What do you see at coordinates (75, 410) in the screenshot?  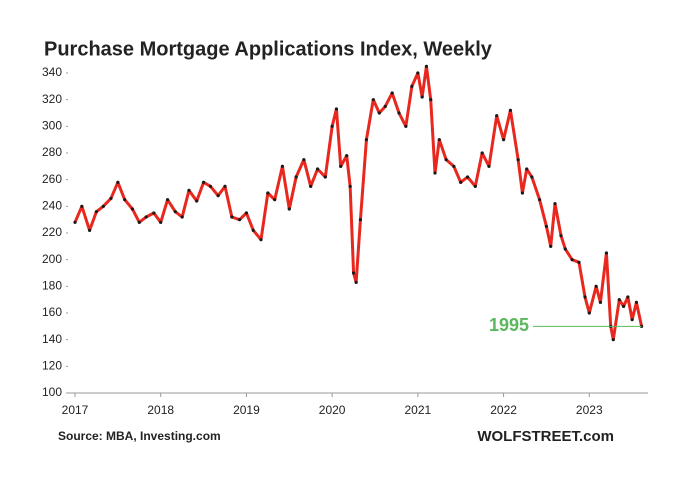 I see `x-tick-label: 2017` at bounding box center [75, 410].